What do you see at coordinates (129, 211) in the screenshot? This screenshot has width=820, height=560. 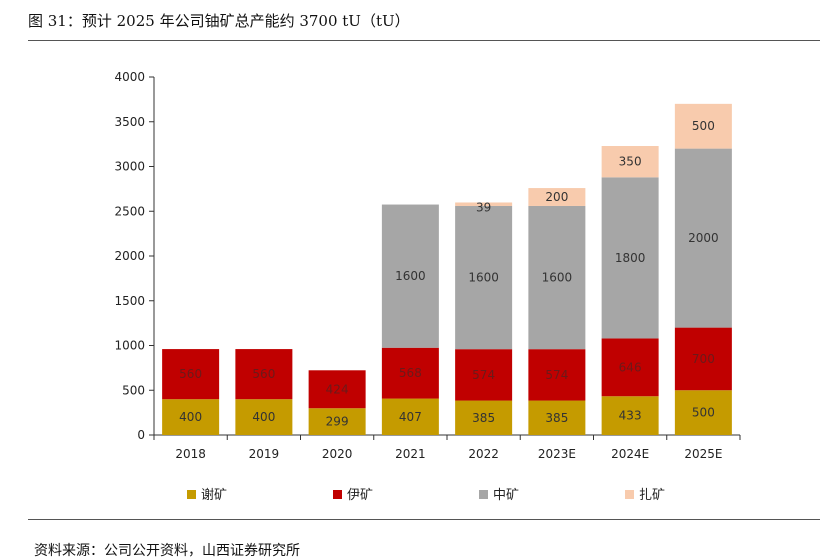 I see `y-tick-label: 2500` at bounding box center [129, 211].